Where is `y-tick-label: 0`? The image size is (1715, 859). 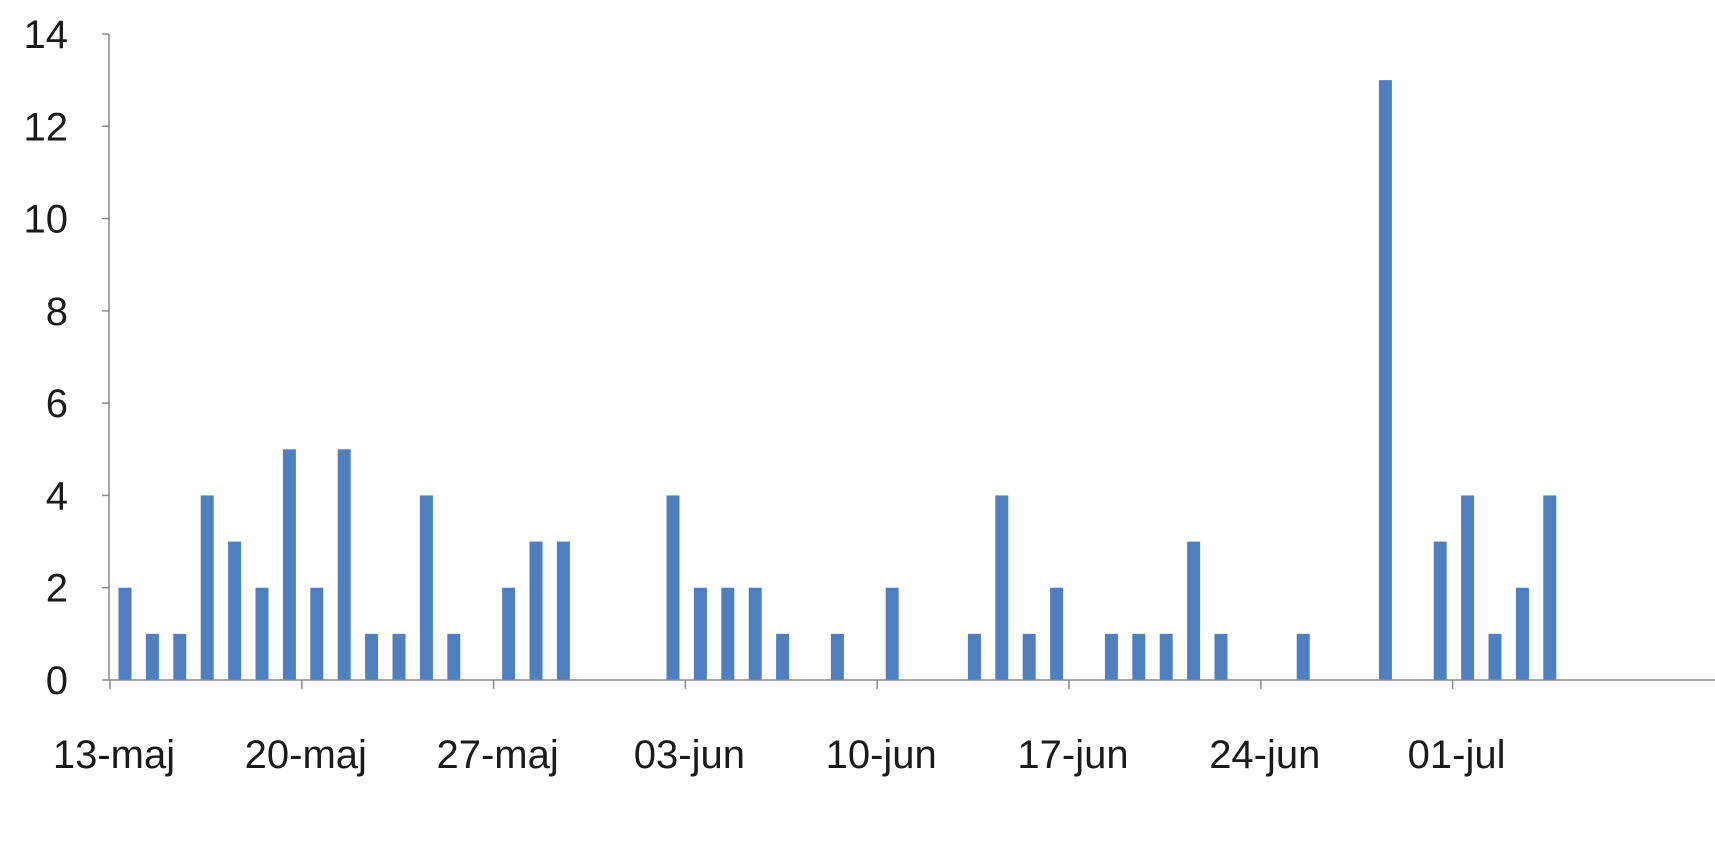 y-tick-label: 0 is located at coordinates (57, 681).